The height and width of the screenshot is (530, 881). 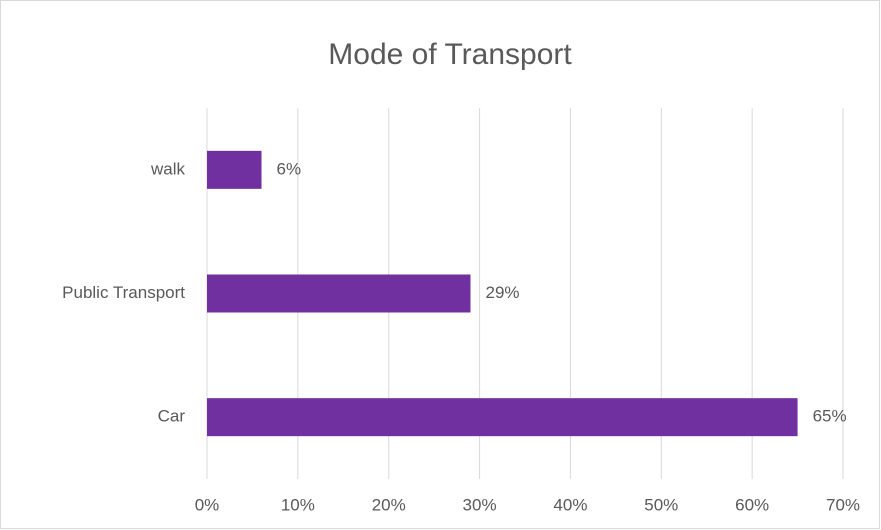 What do you see at coordinates (830, 416) in the screenshot?
I see `data-label: 65%` at bounding box center [830, 416].